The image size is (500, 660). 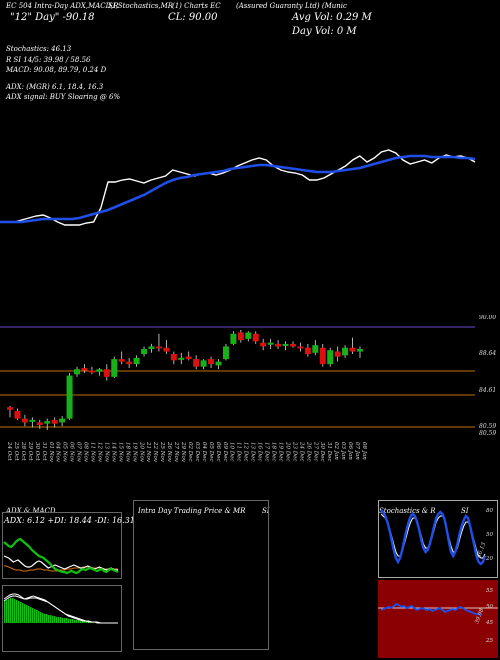 I want to click on macd-histogram, so click(x=60, y=608).